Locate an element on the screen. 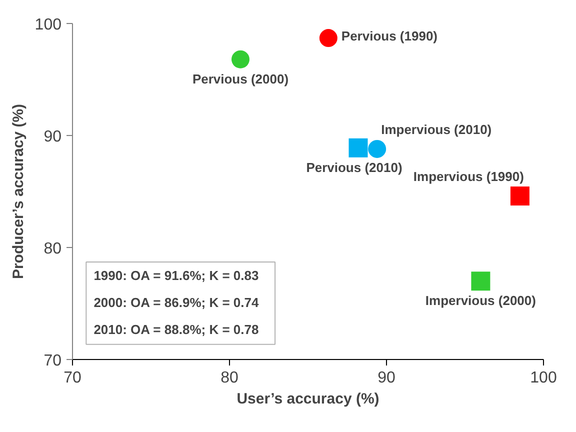  annotation: Impervious (2000) is located at coordinates (480, 300).